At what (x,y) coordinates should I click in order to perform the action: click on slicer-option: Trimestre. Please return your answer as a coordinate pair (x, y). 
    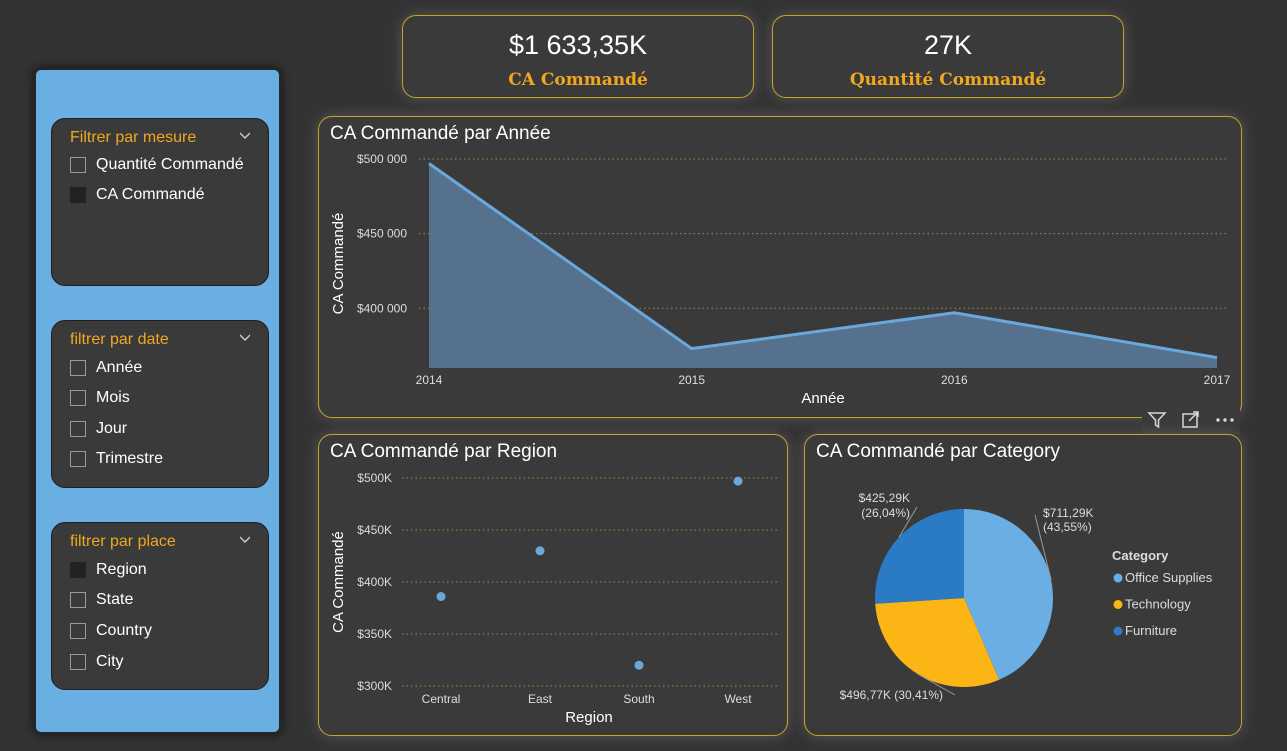
    Looking at the image, I should click on (116, 459).